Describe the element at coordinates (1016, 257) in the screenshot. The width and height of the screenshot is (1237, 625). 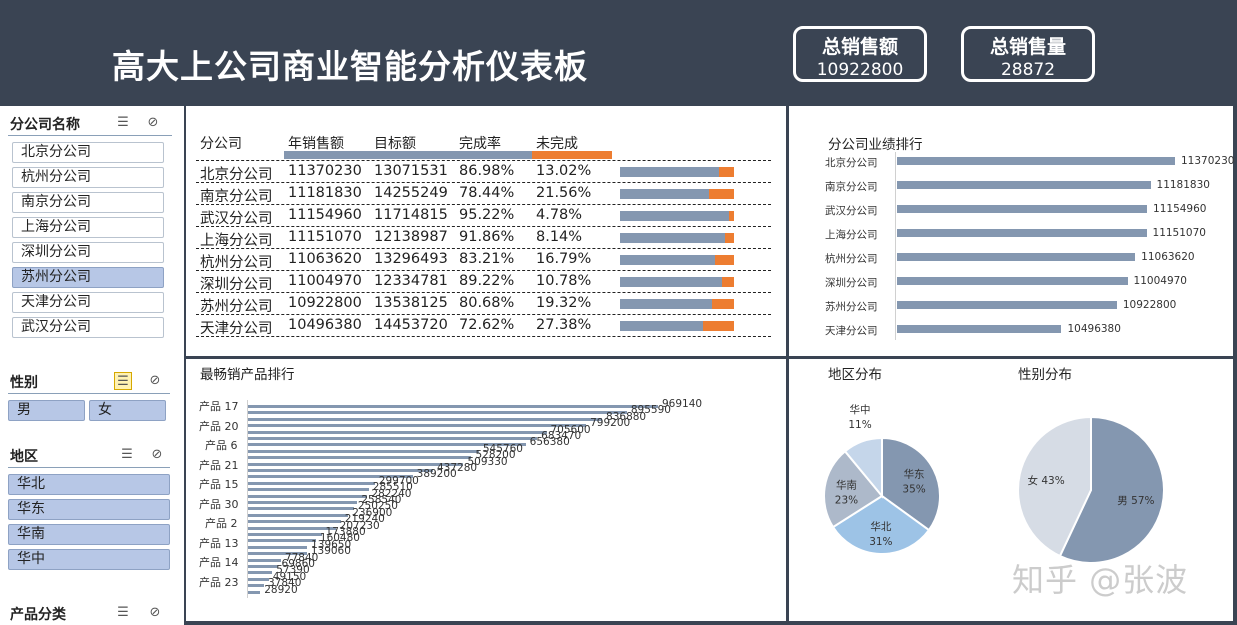
I see `rank-bar` at that location.